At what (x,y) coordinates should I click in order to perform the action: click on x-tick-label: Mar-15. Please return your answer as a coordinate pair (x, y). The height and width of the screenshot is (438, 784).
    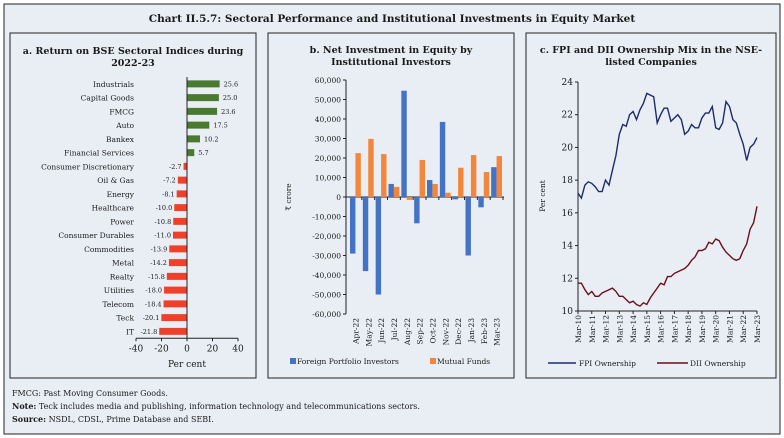
    Looking at the image, I should click on (647, 329).